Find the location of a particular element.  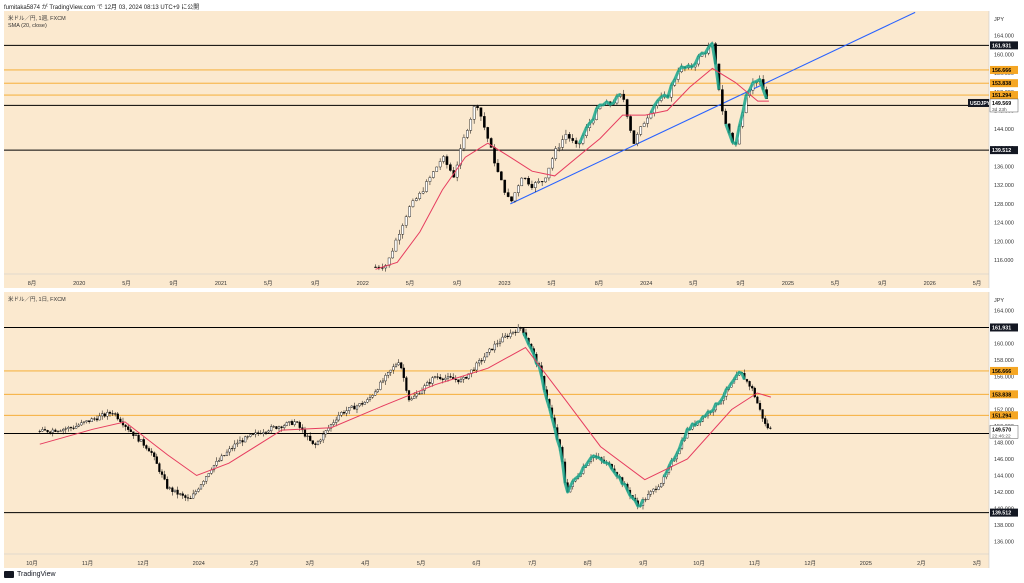

x-tick-label: 2024 is located at coordinates (646, 284).